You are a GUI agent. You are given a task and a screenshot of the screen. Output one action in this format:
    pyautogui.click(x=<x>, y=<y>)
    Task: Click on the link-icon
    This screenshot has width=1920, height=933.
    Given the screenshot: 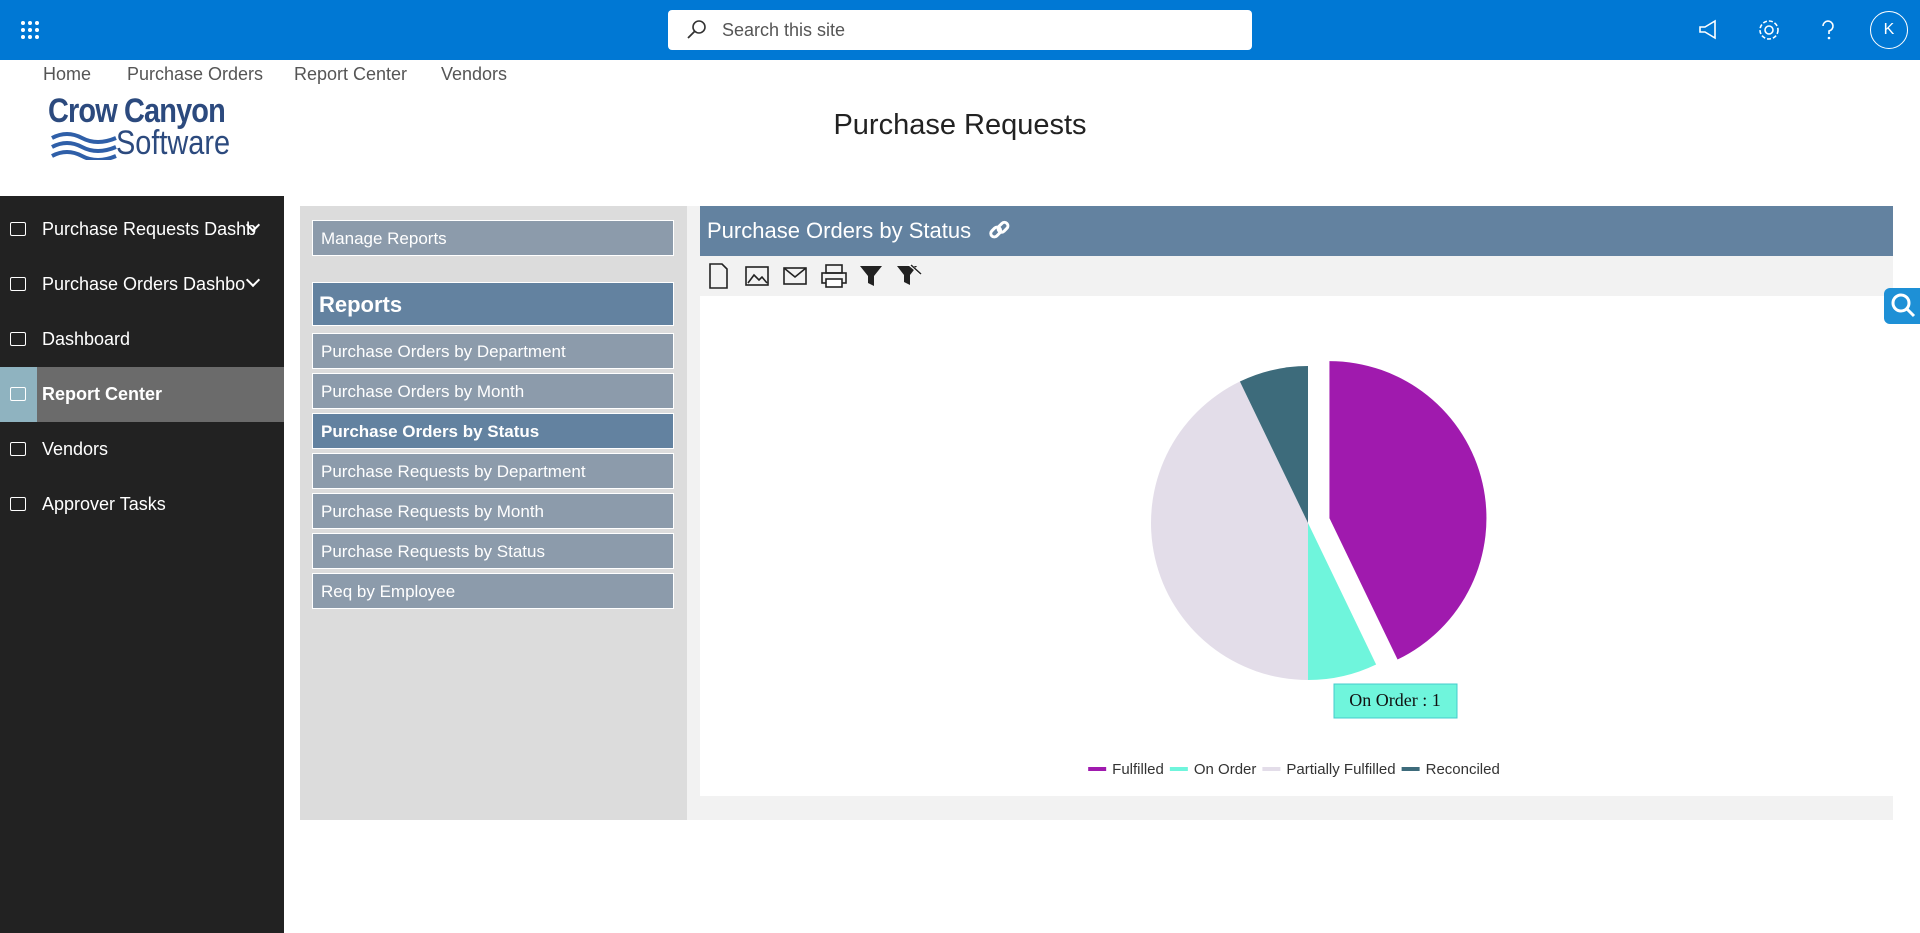 What is the action you would take?
    pyautogui.click(x=1000, y=231)
    